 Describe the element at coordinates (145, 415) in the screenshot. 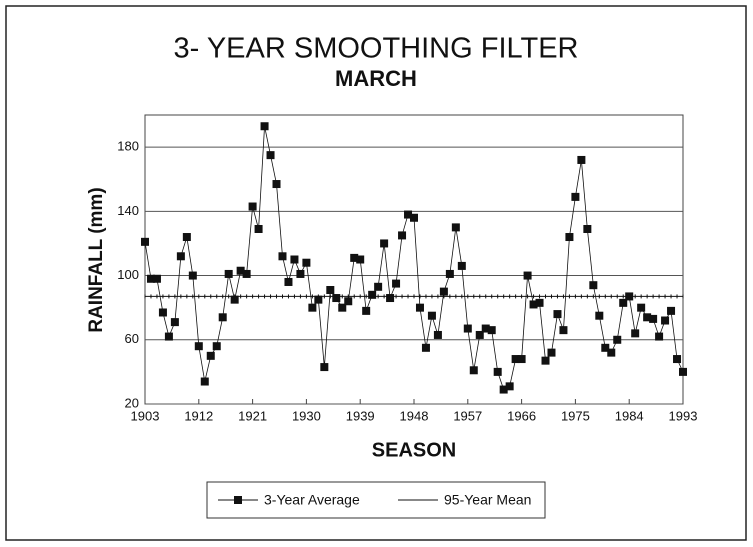

I see `x-tick-label: 1903` at that location.